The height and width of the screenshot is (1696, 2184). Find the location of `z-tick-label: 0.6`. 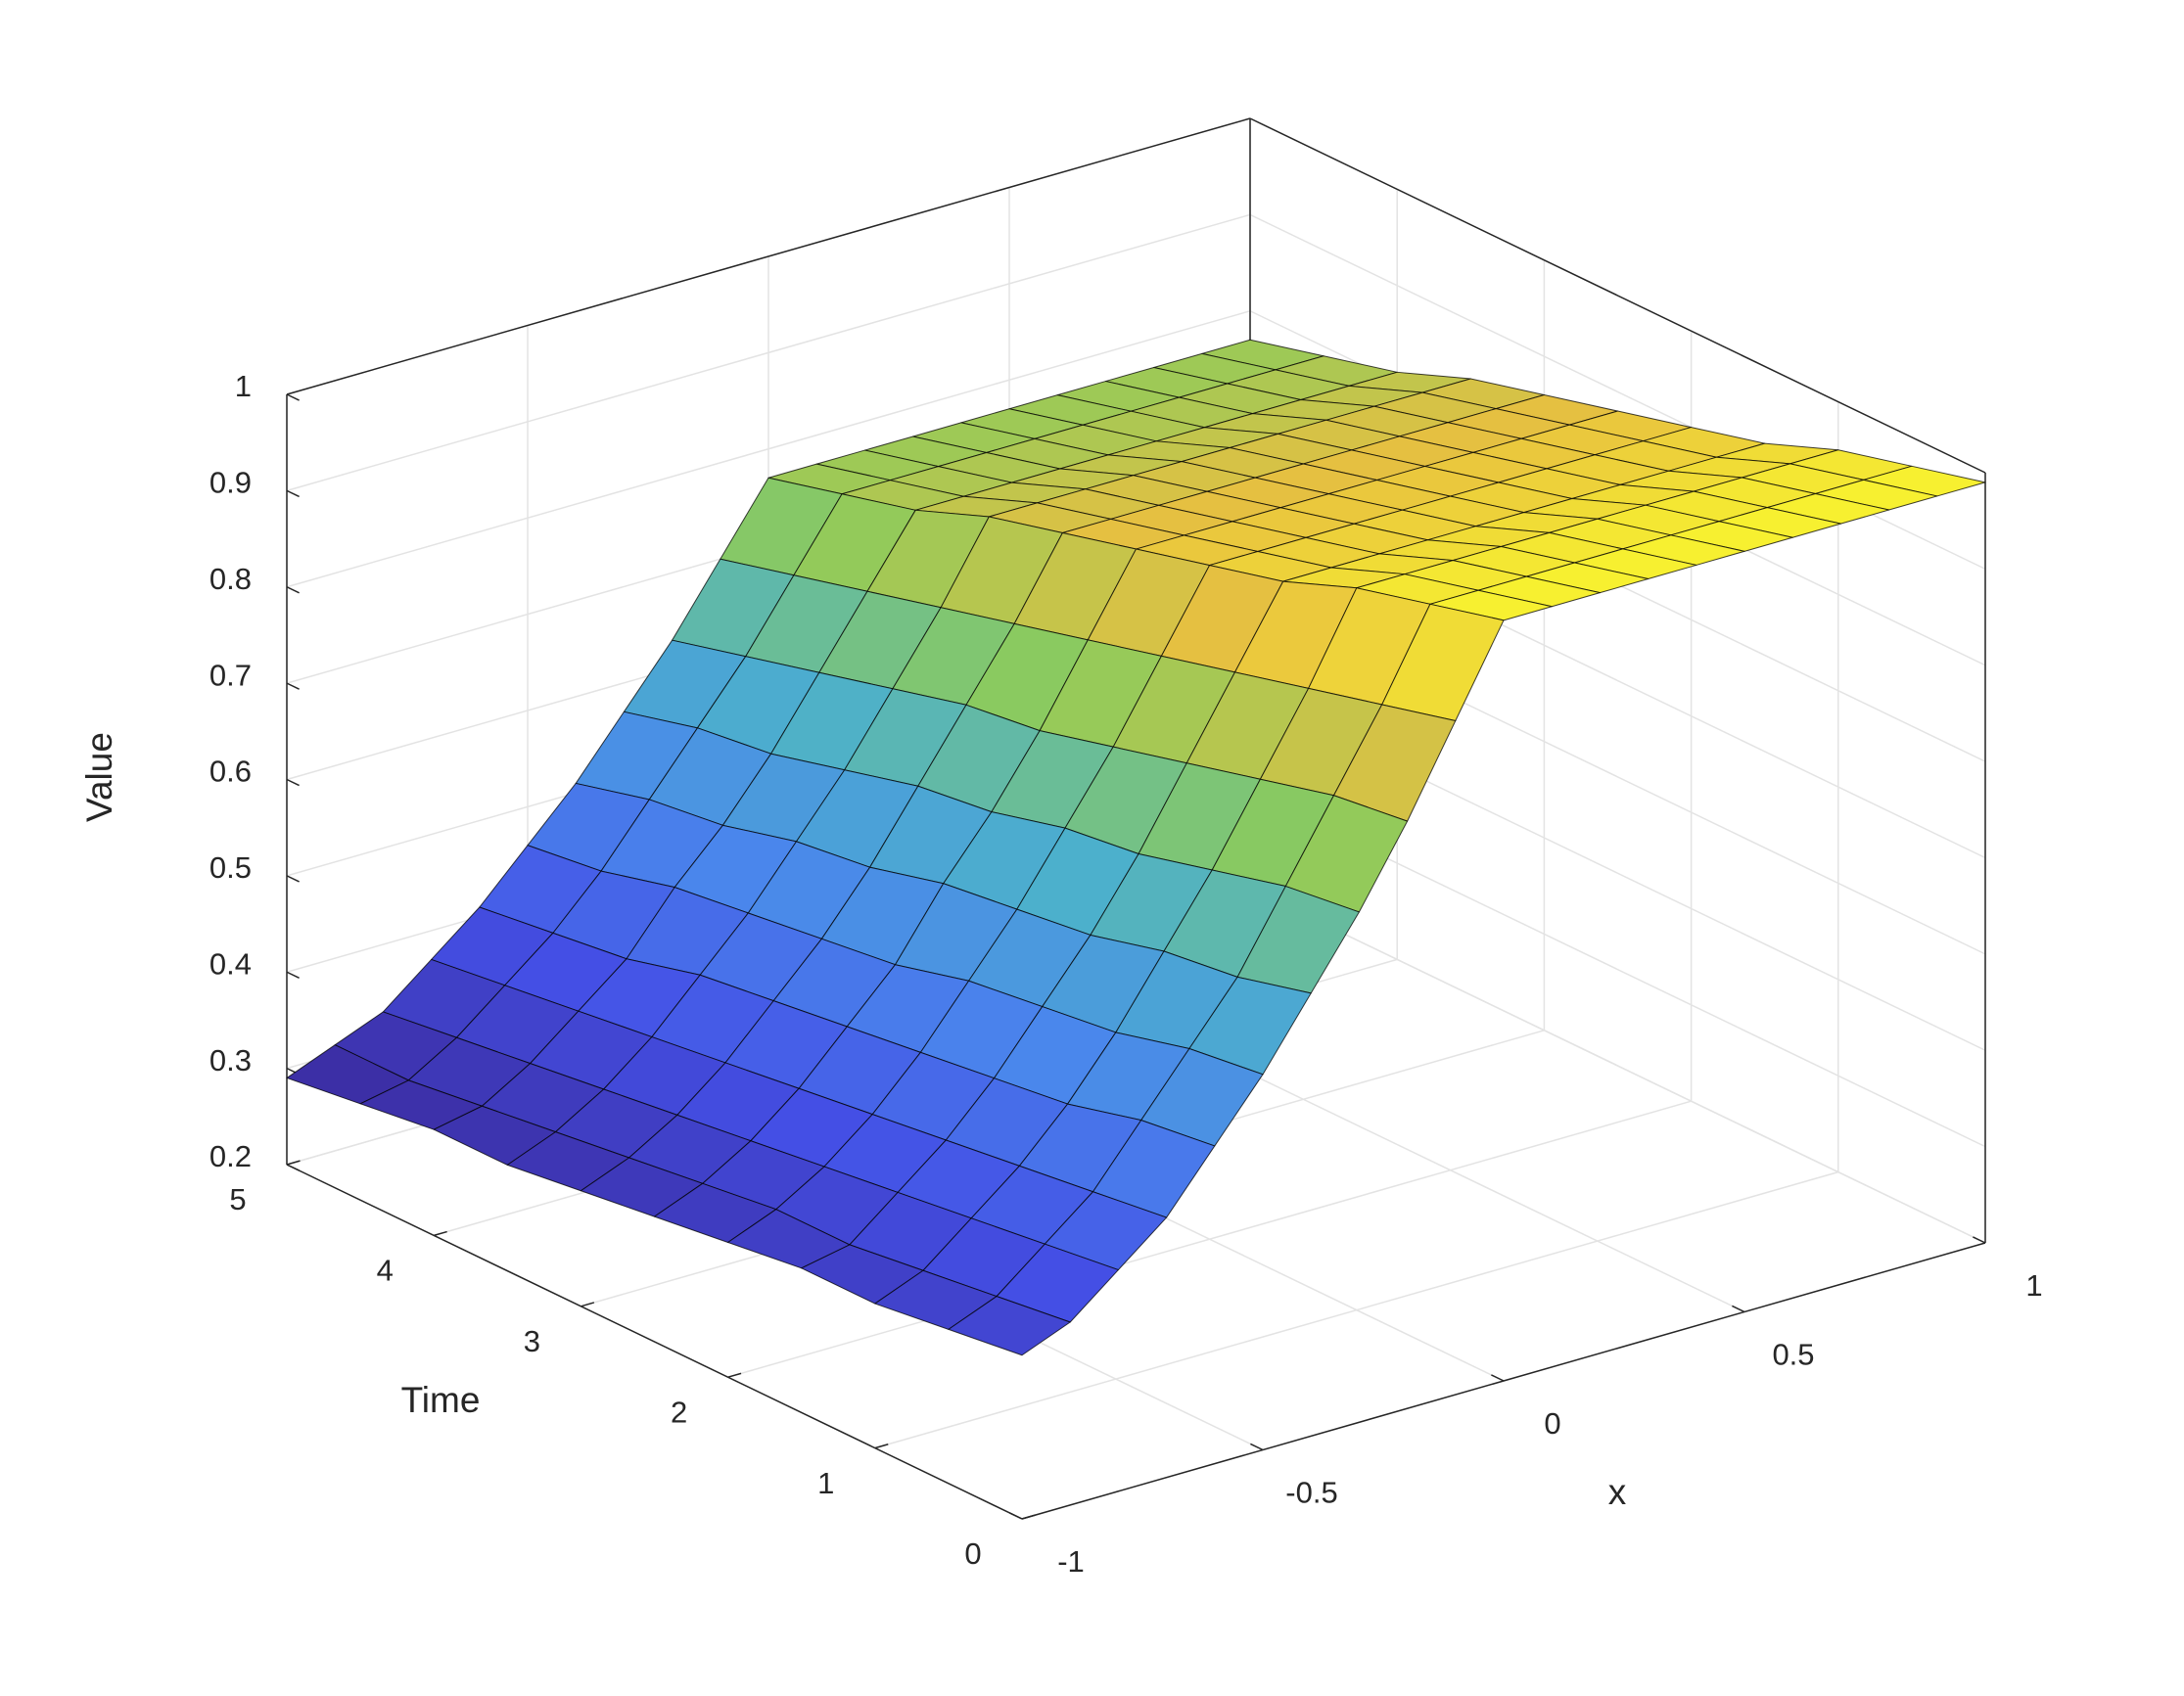

z-tick-label: 0.6 is located at coordinates (230, 772).